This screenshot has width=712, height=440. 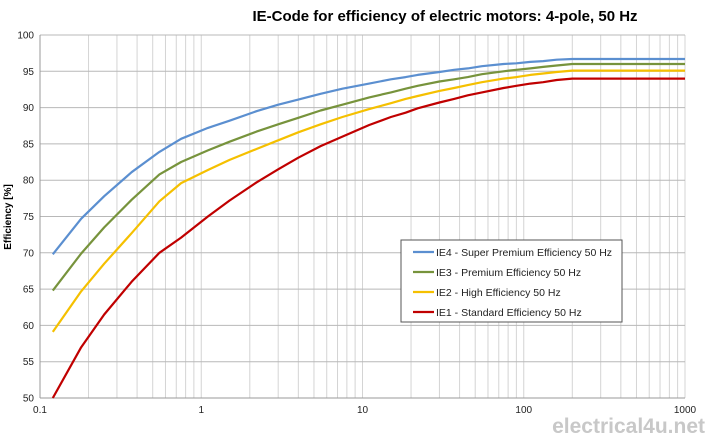 What do you see at coordinates (523, 410) in the screenshot?
I see `x-tick-label: 100` at bounding box center [523, 410].